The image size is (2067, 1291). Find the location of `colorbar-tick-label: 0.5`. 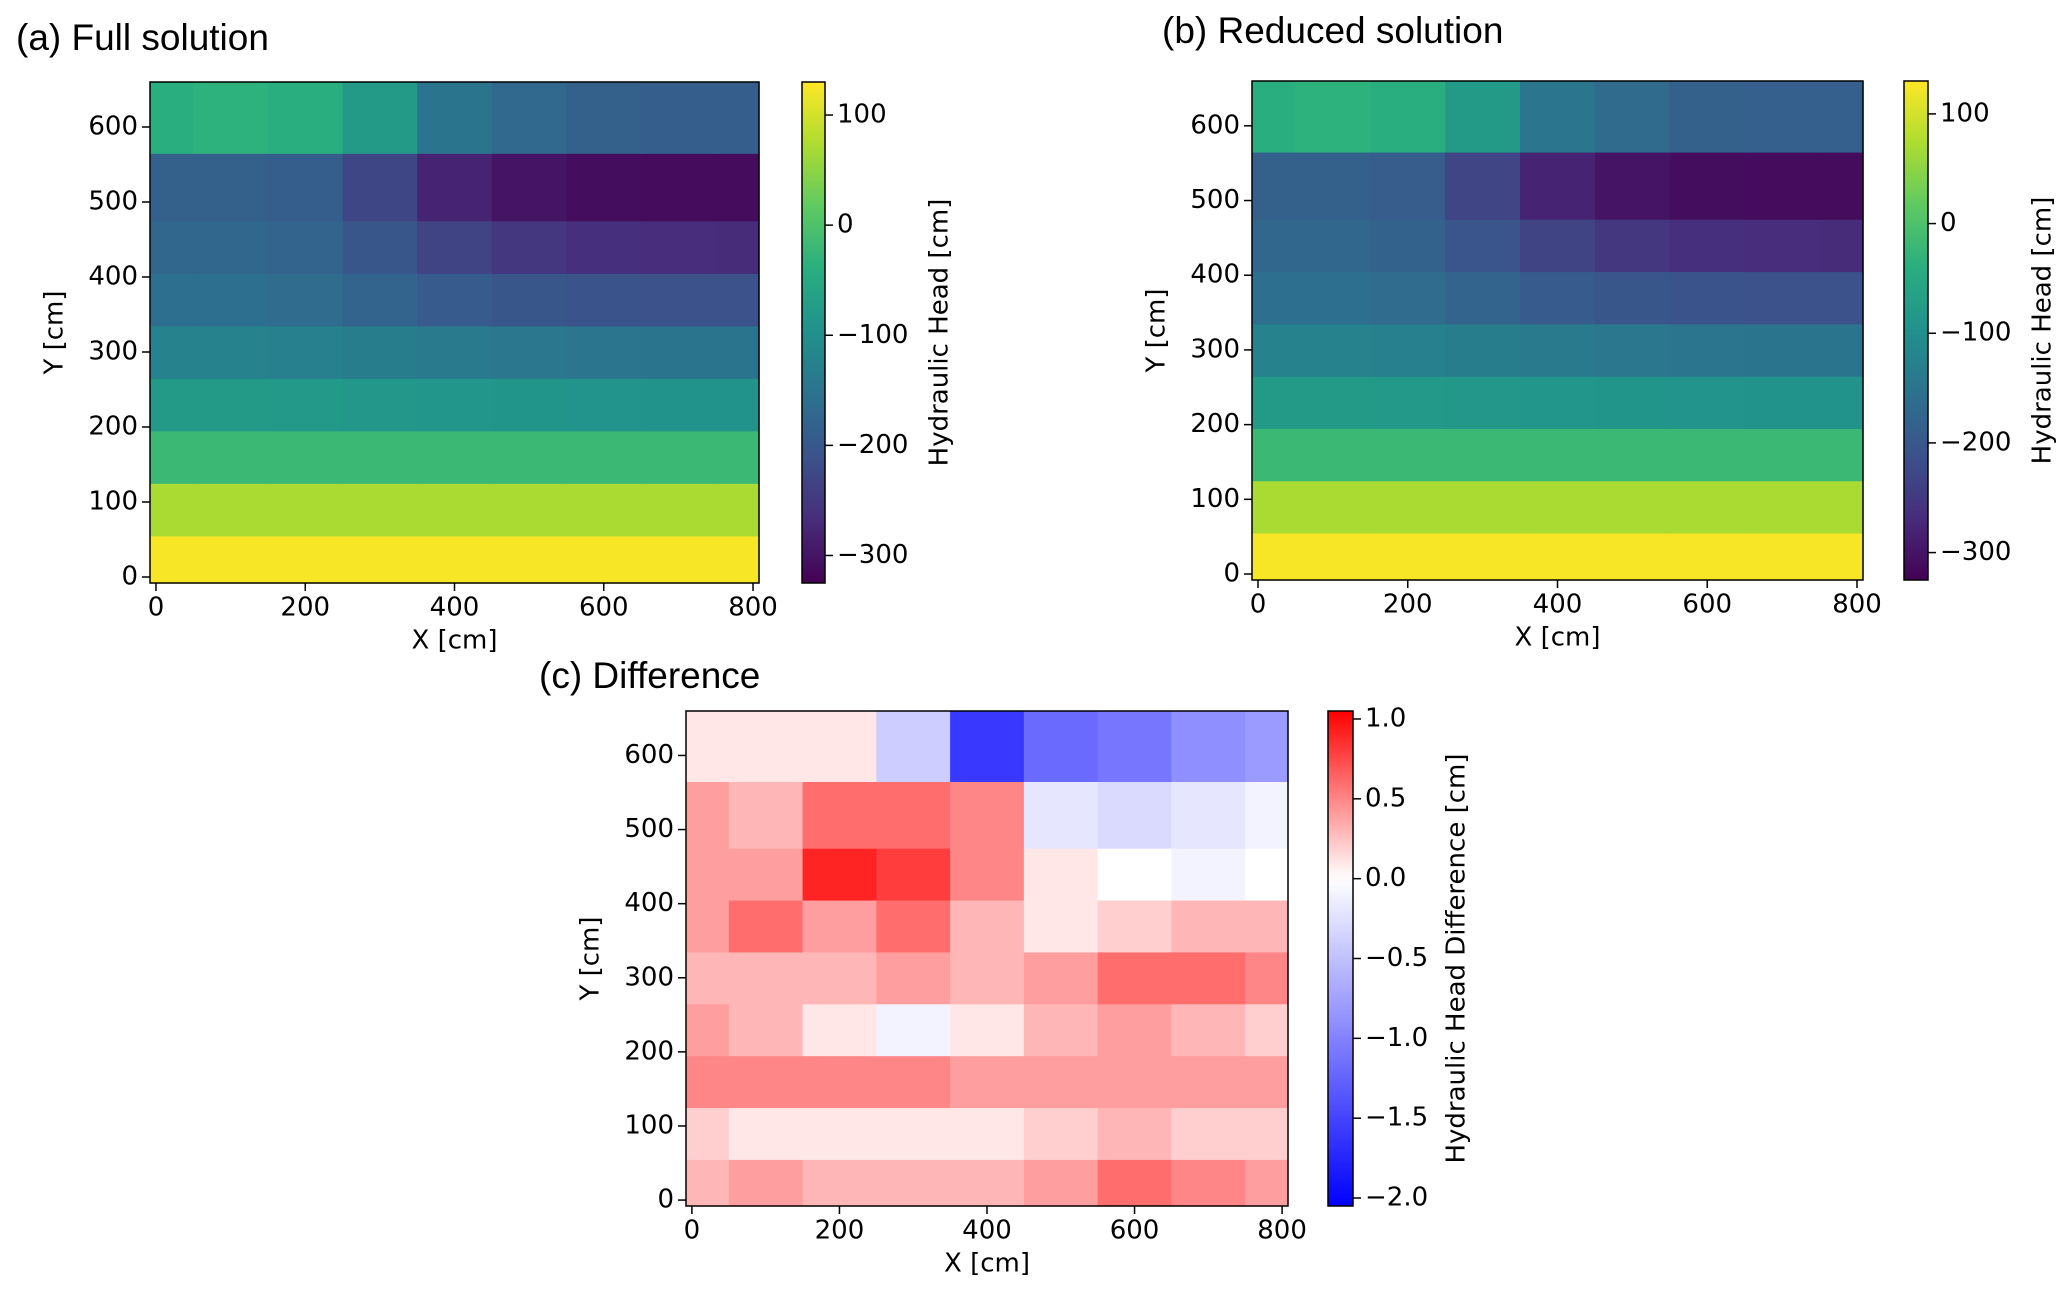

colorbar-tick-label: 0.5 is located at coordinates (1385, 798).